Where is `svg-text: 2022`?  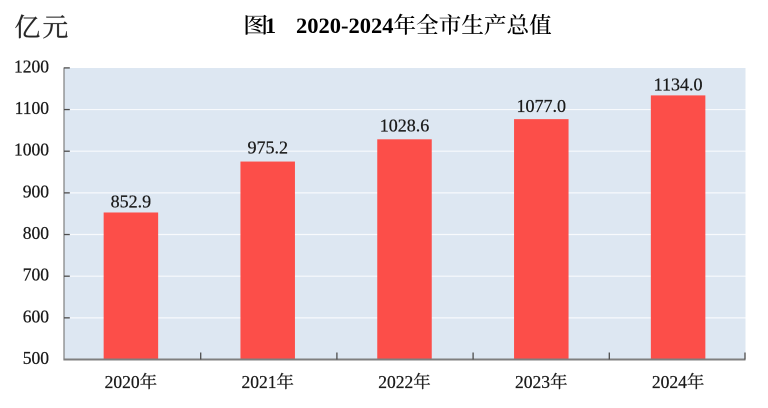
svg-text: 2022 is located at coordinates (395, 382).